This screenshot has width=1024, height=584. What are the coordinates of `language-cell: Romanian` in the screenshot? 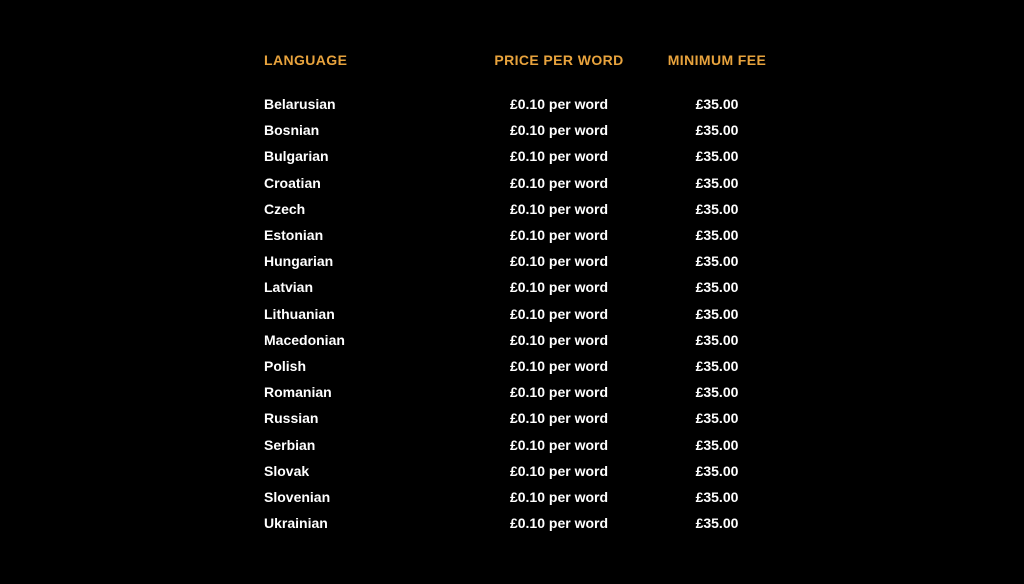 It's located at (298, 392).